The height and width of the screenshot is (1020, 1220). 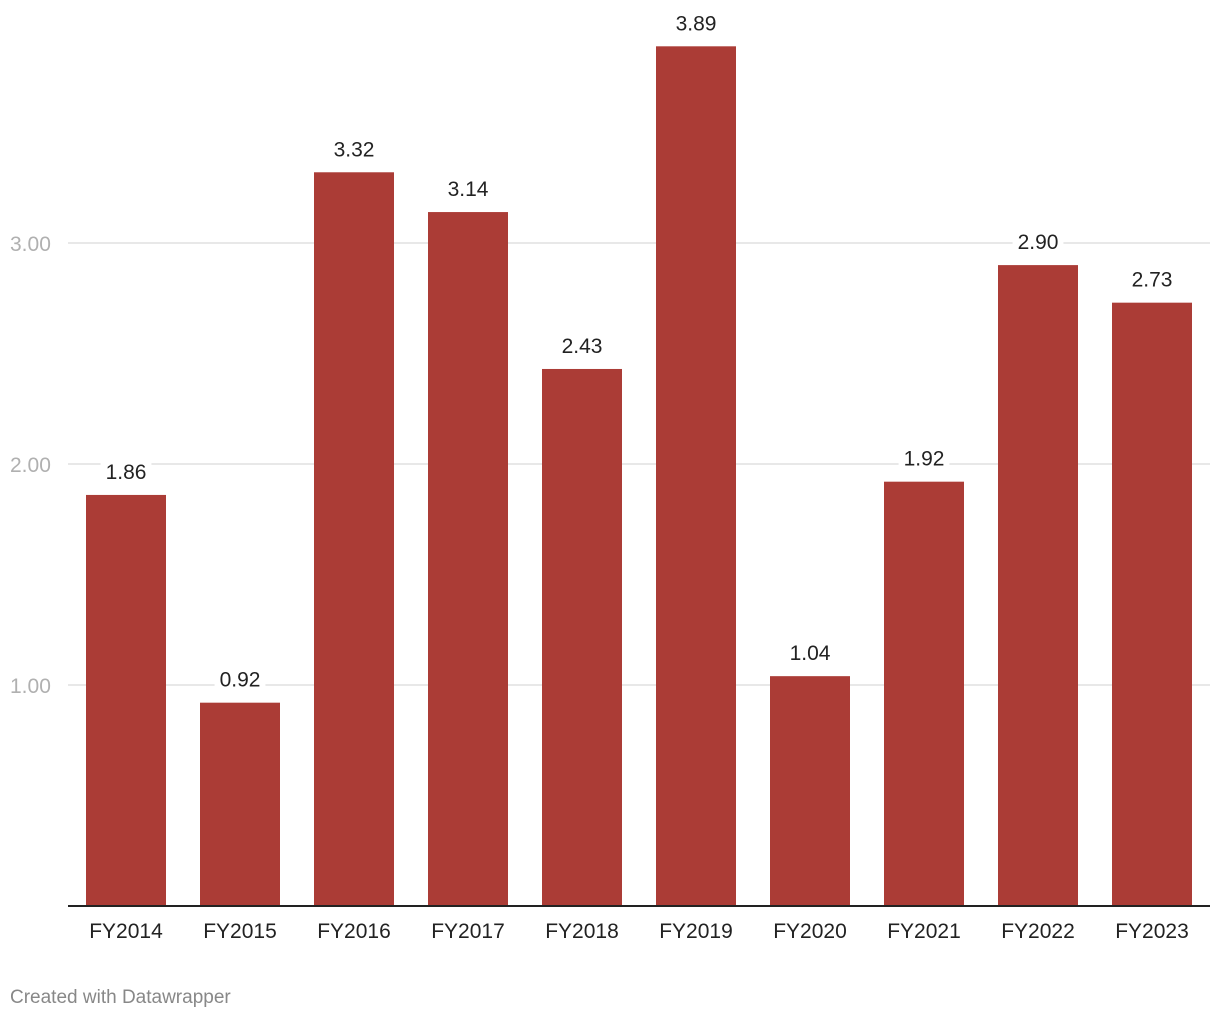 What do you see at coordinates (924, 931) in the screenshot?
I see `x-tick-label: FY2021` at bounding box center [924, 931].